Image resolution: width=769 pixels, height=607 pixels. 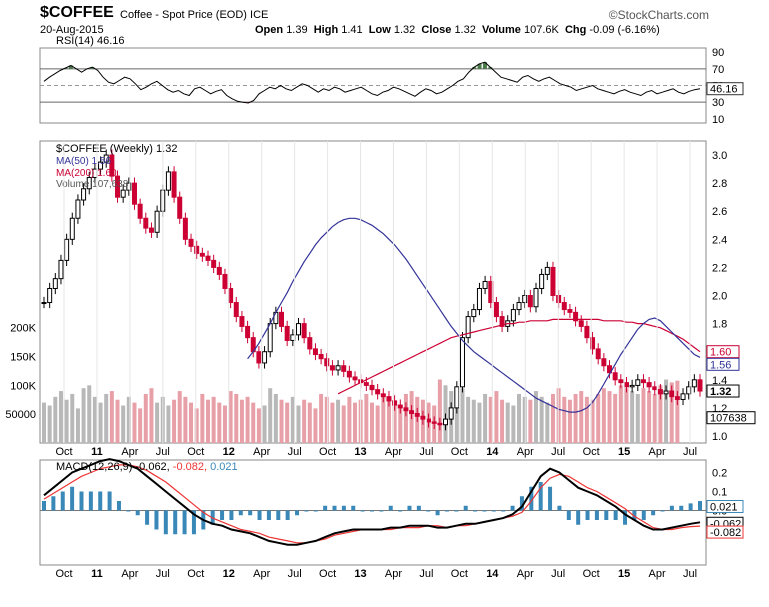 What do you see at coordinates (72, 30) in the screenshot?
I see `chart-date: 20-Aug-2015` at bounding box center [72, 30].